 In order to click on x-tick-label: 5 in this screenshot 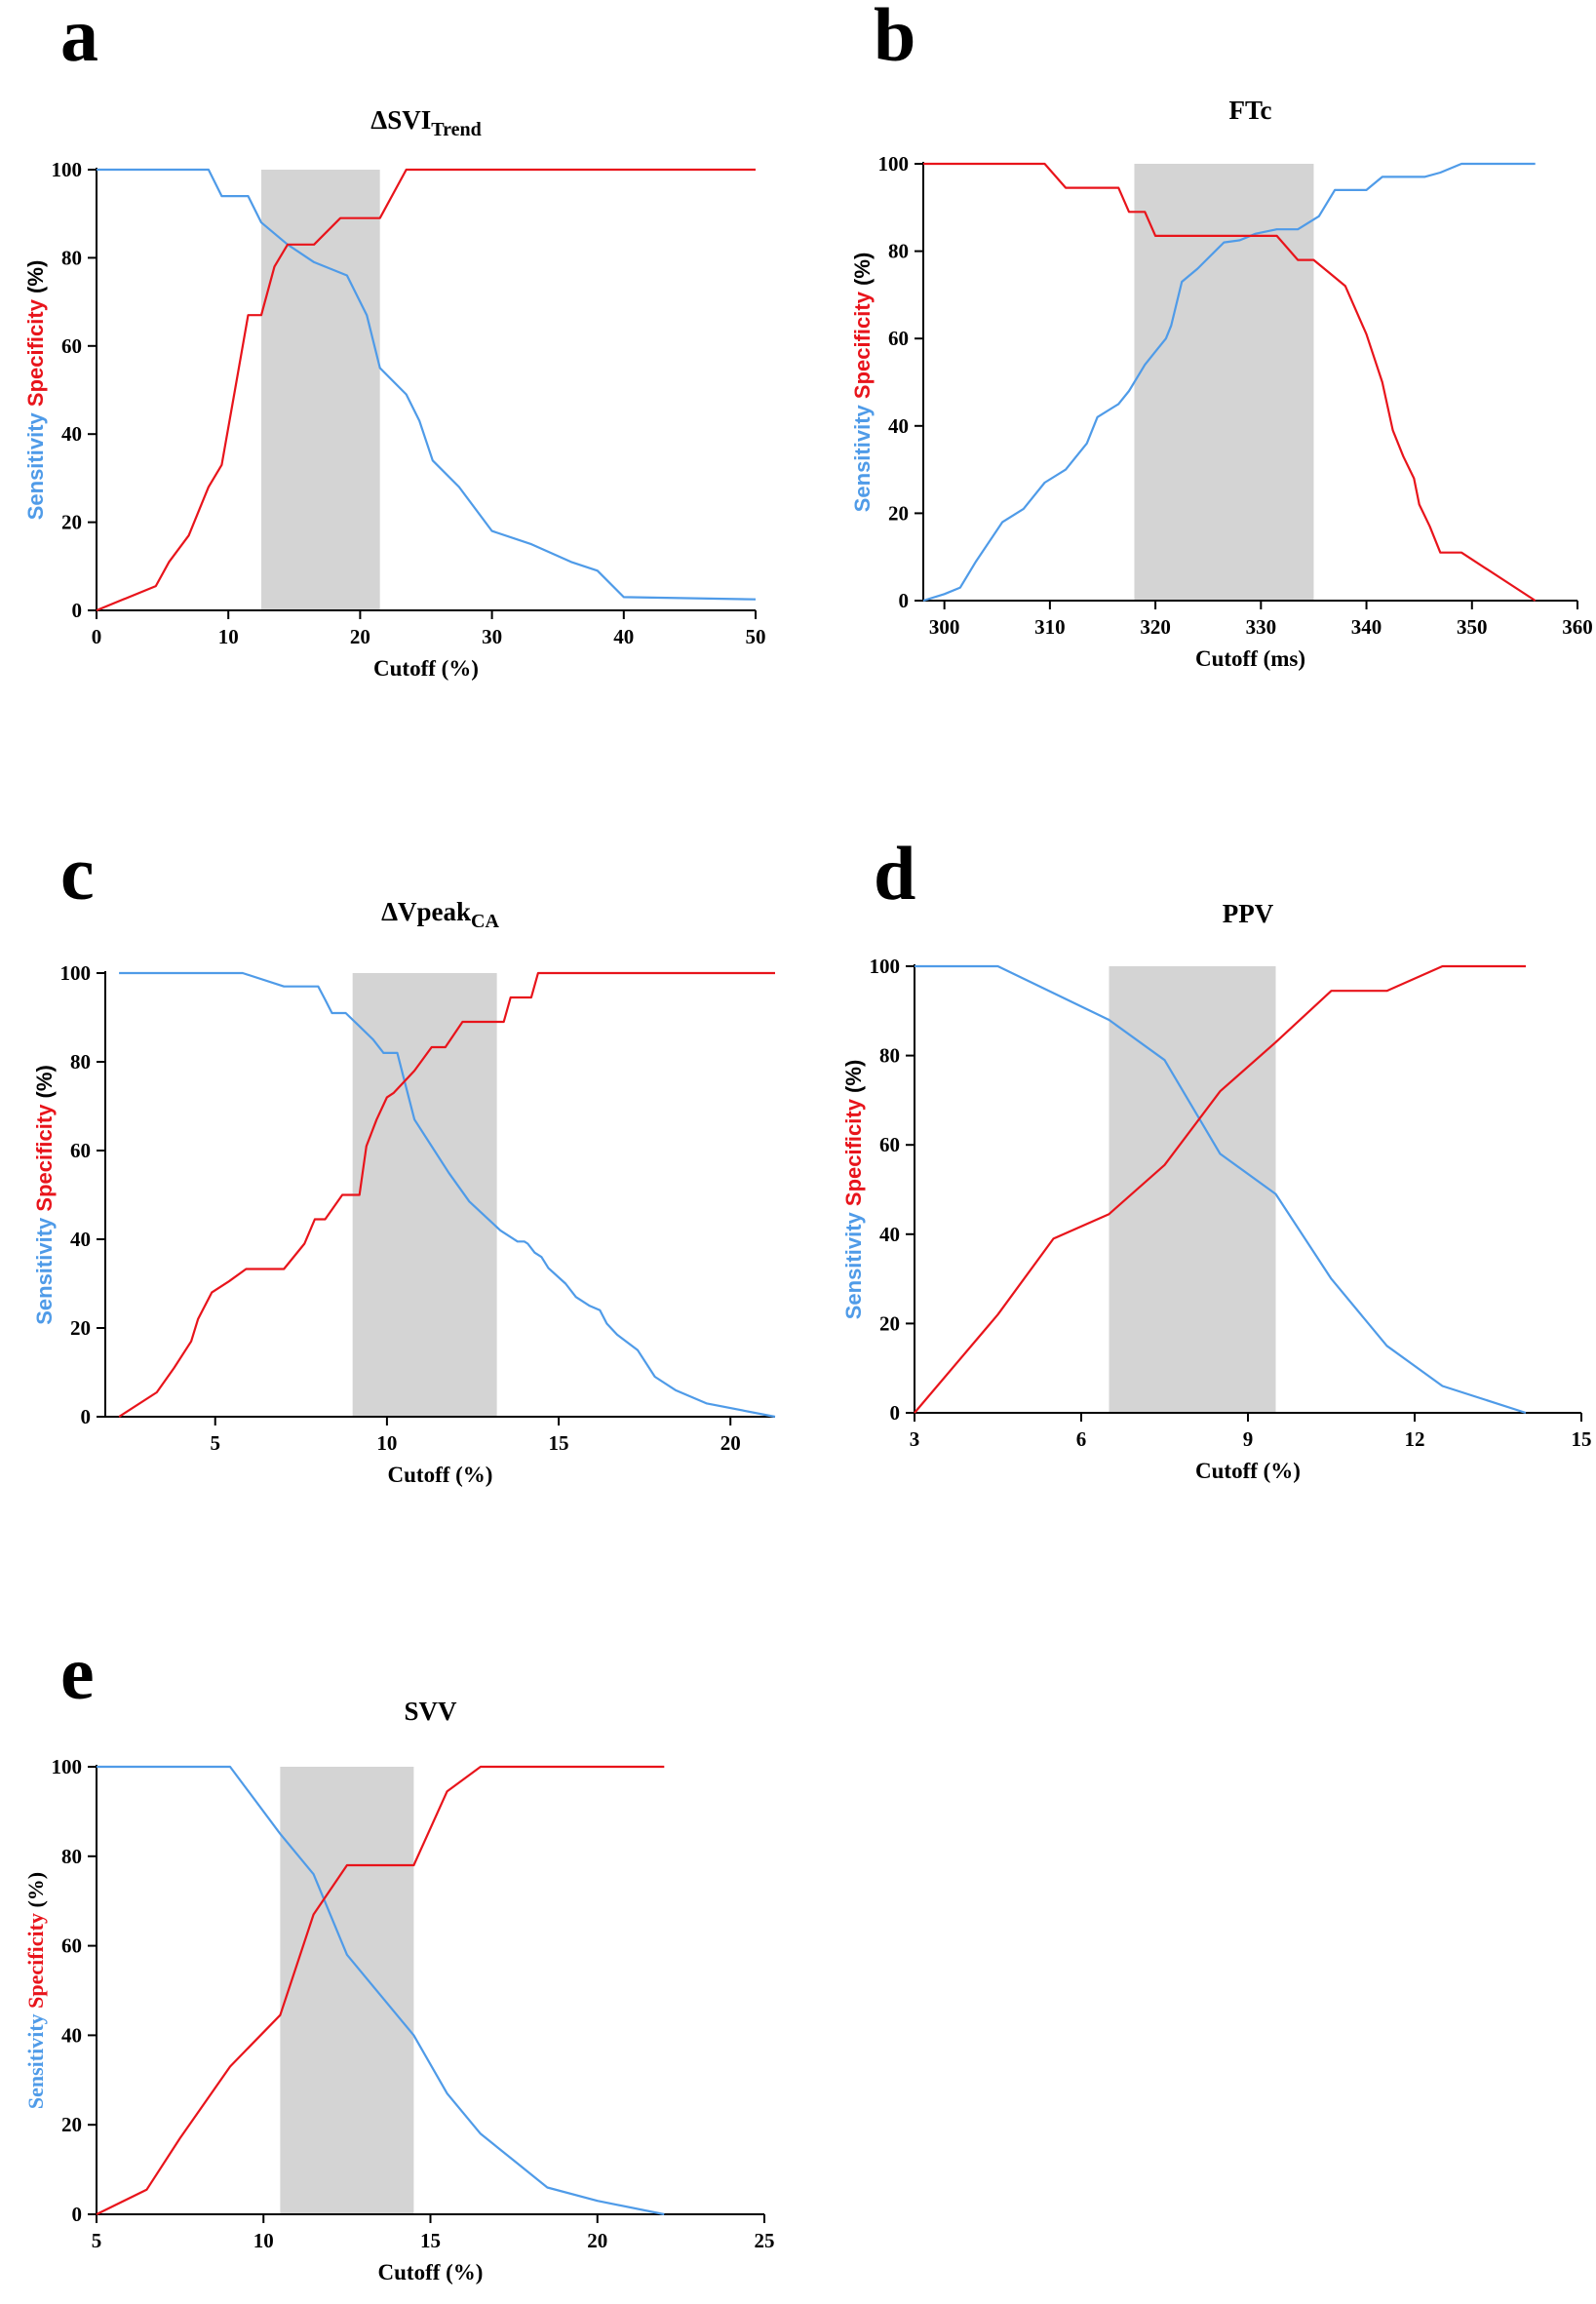, I will do `click(97, 2240)`.